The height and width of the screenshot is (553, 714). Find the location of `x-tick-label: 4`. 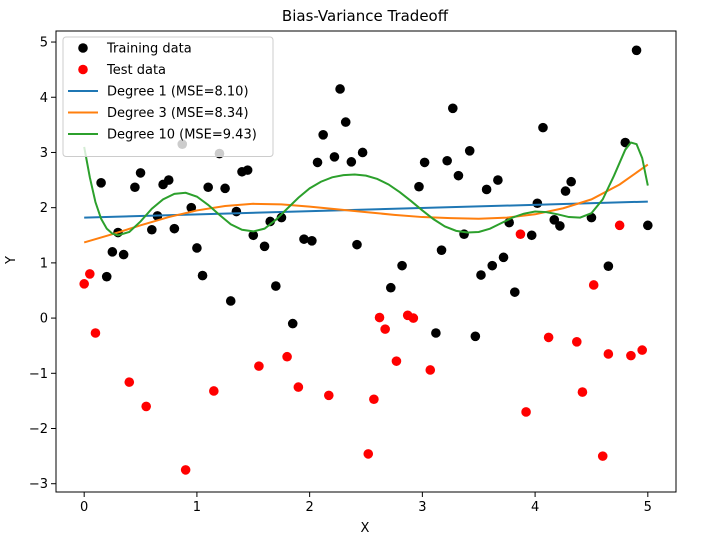

x-tick-label: 4 is located at coordinates (535, 507).